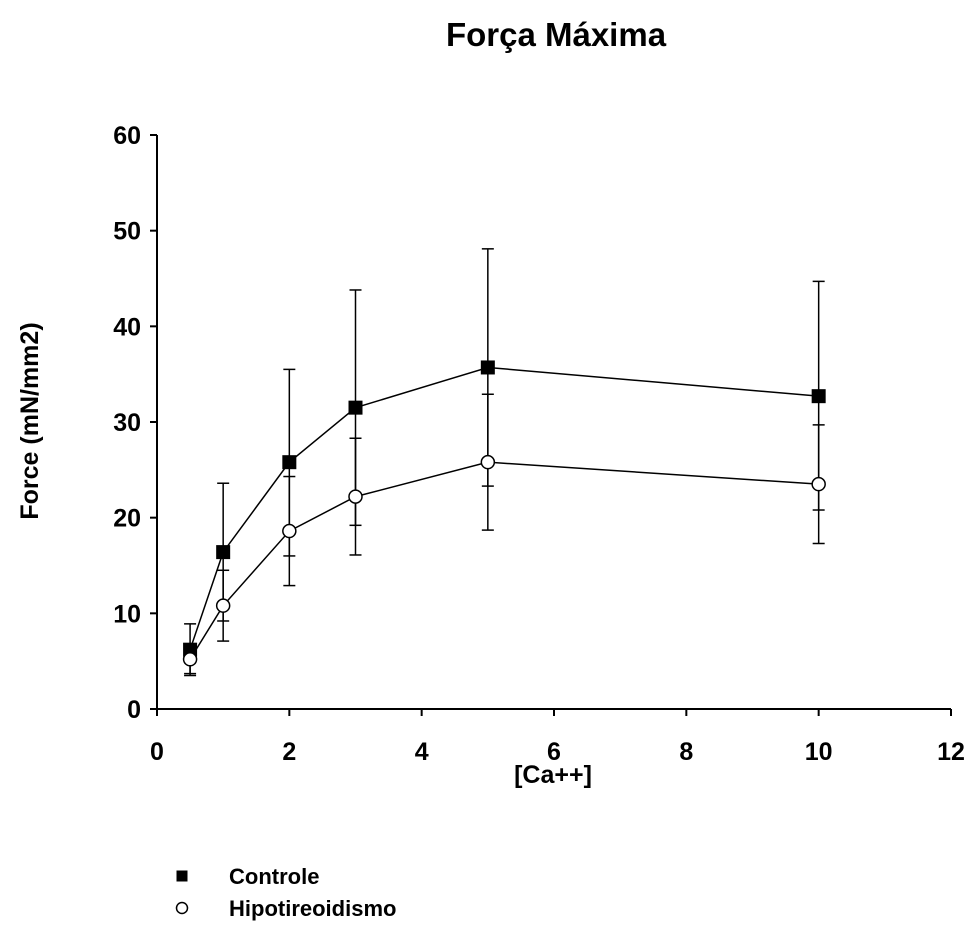 The image size is (972, 927). I want to click on x-axis-label: [Ca++], so click(553, 775).